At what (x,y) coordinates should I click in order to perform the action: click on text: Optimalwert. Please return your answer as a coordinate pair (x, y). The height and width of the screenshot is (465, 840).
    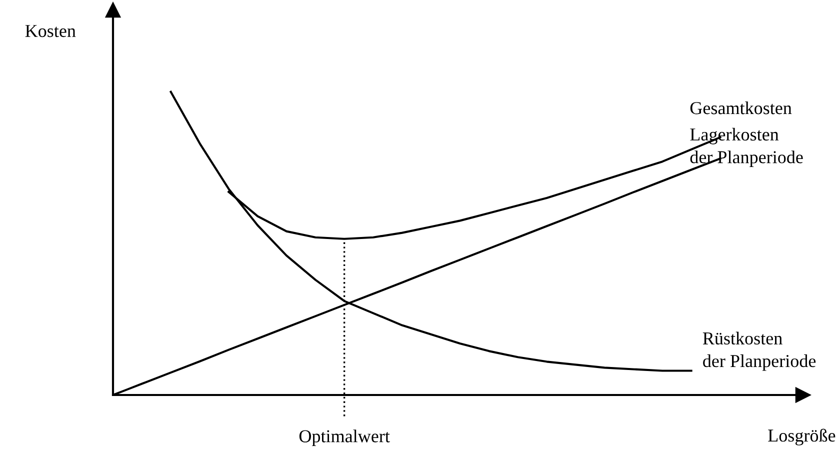
    Looking at the image, I should click on (344, 438).